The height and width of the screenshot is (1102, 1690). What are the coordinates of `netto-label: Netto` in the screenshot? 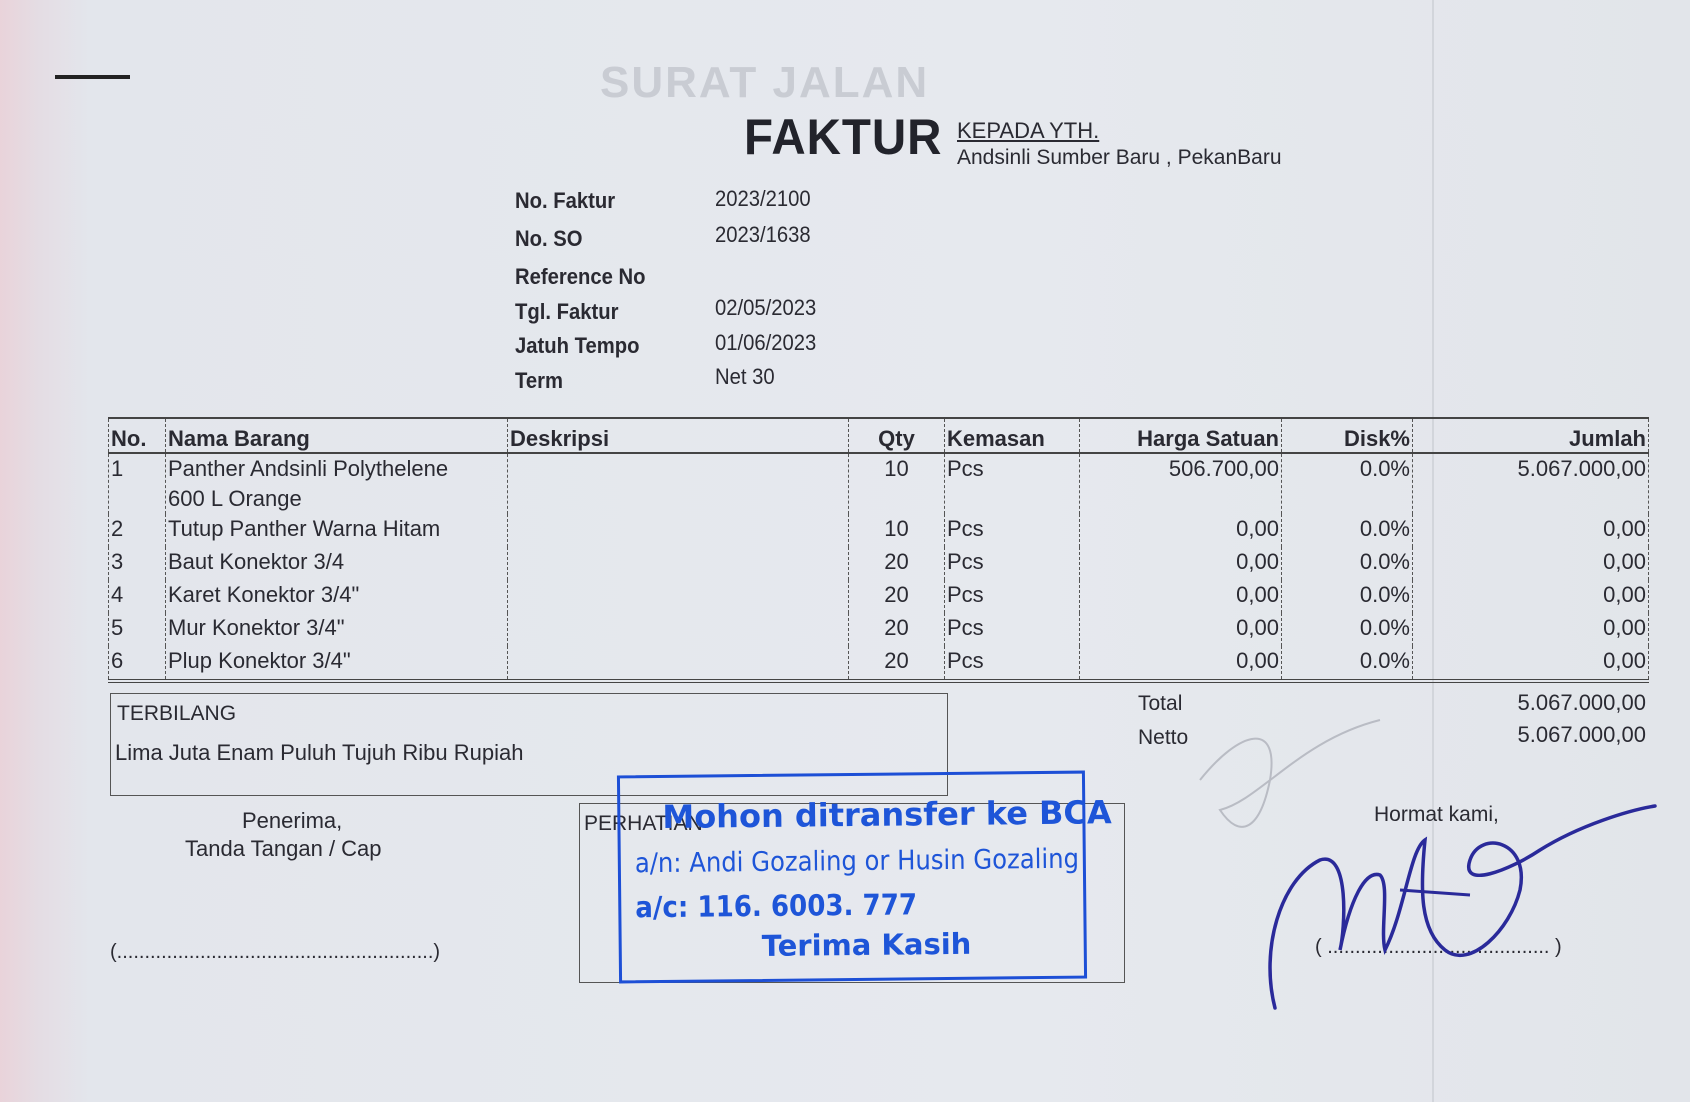 It's located at (1163, 737).